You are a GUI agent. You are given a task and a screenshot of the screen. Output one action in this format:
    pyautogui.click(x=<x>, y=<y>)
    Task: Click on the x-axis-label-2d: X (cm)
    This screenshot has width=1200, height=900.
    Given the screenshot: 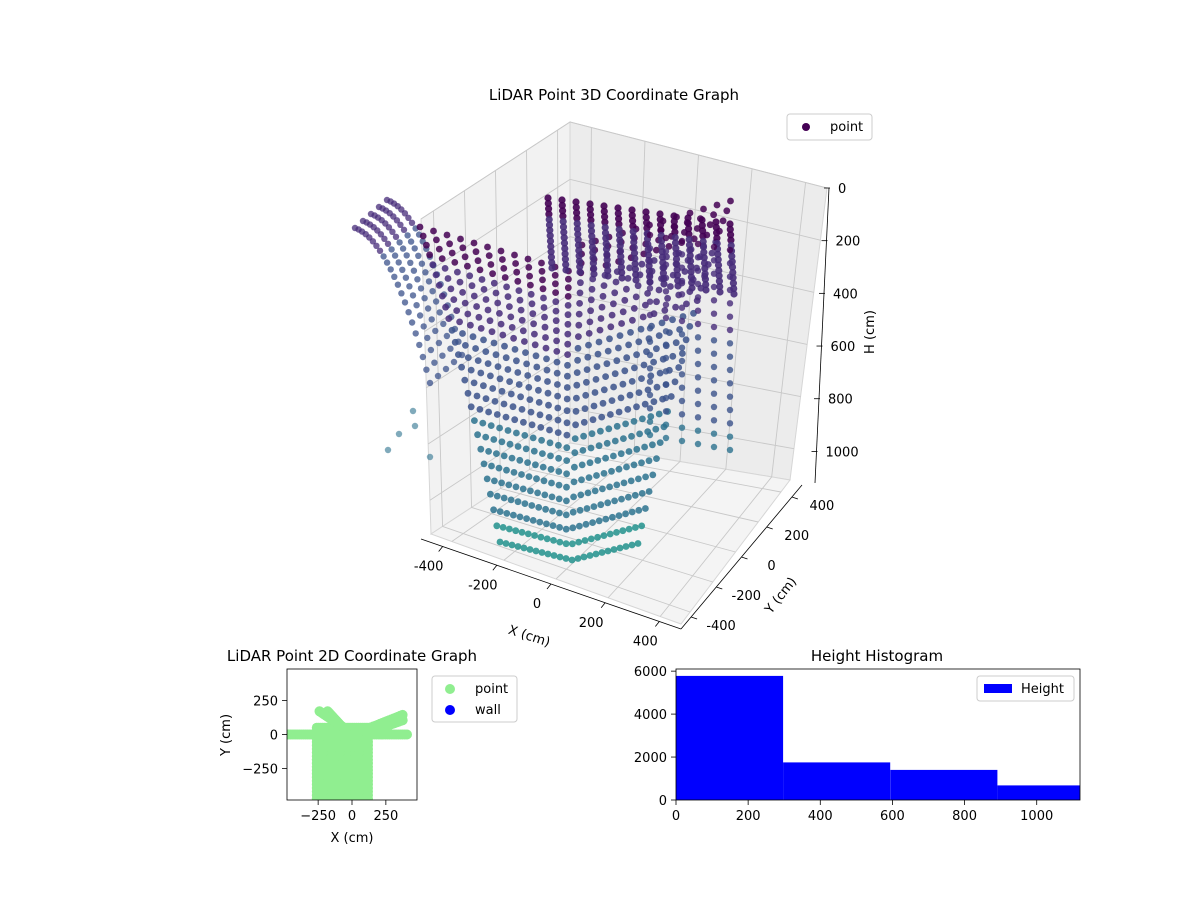 What is the action you would take?
    pyautogui.click(x=352, y=838)
    